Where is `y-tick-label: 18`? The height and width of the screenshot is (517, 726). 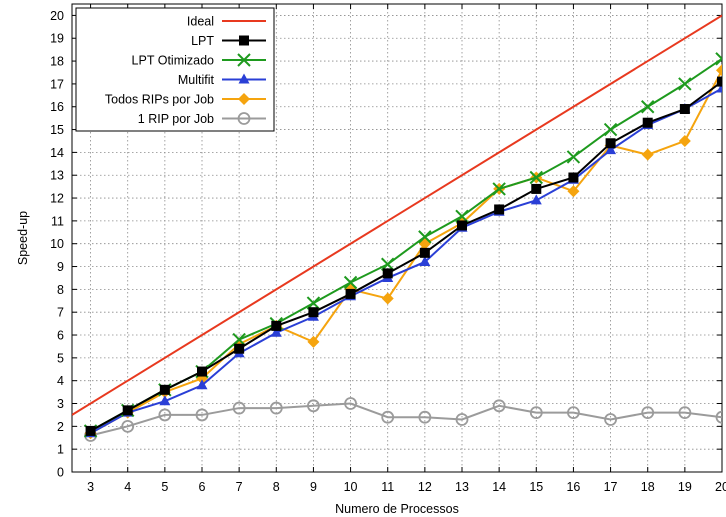 y-tick-label: 18 is located at coordinates (57, 62).